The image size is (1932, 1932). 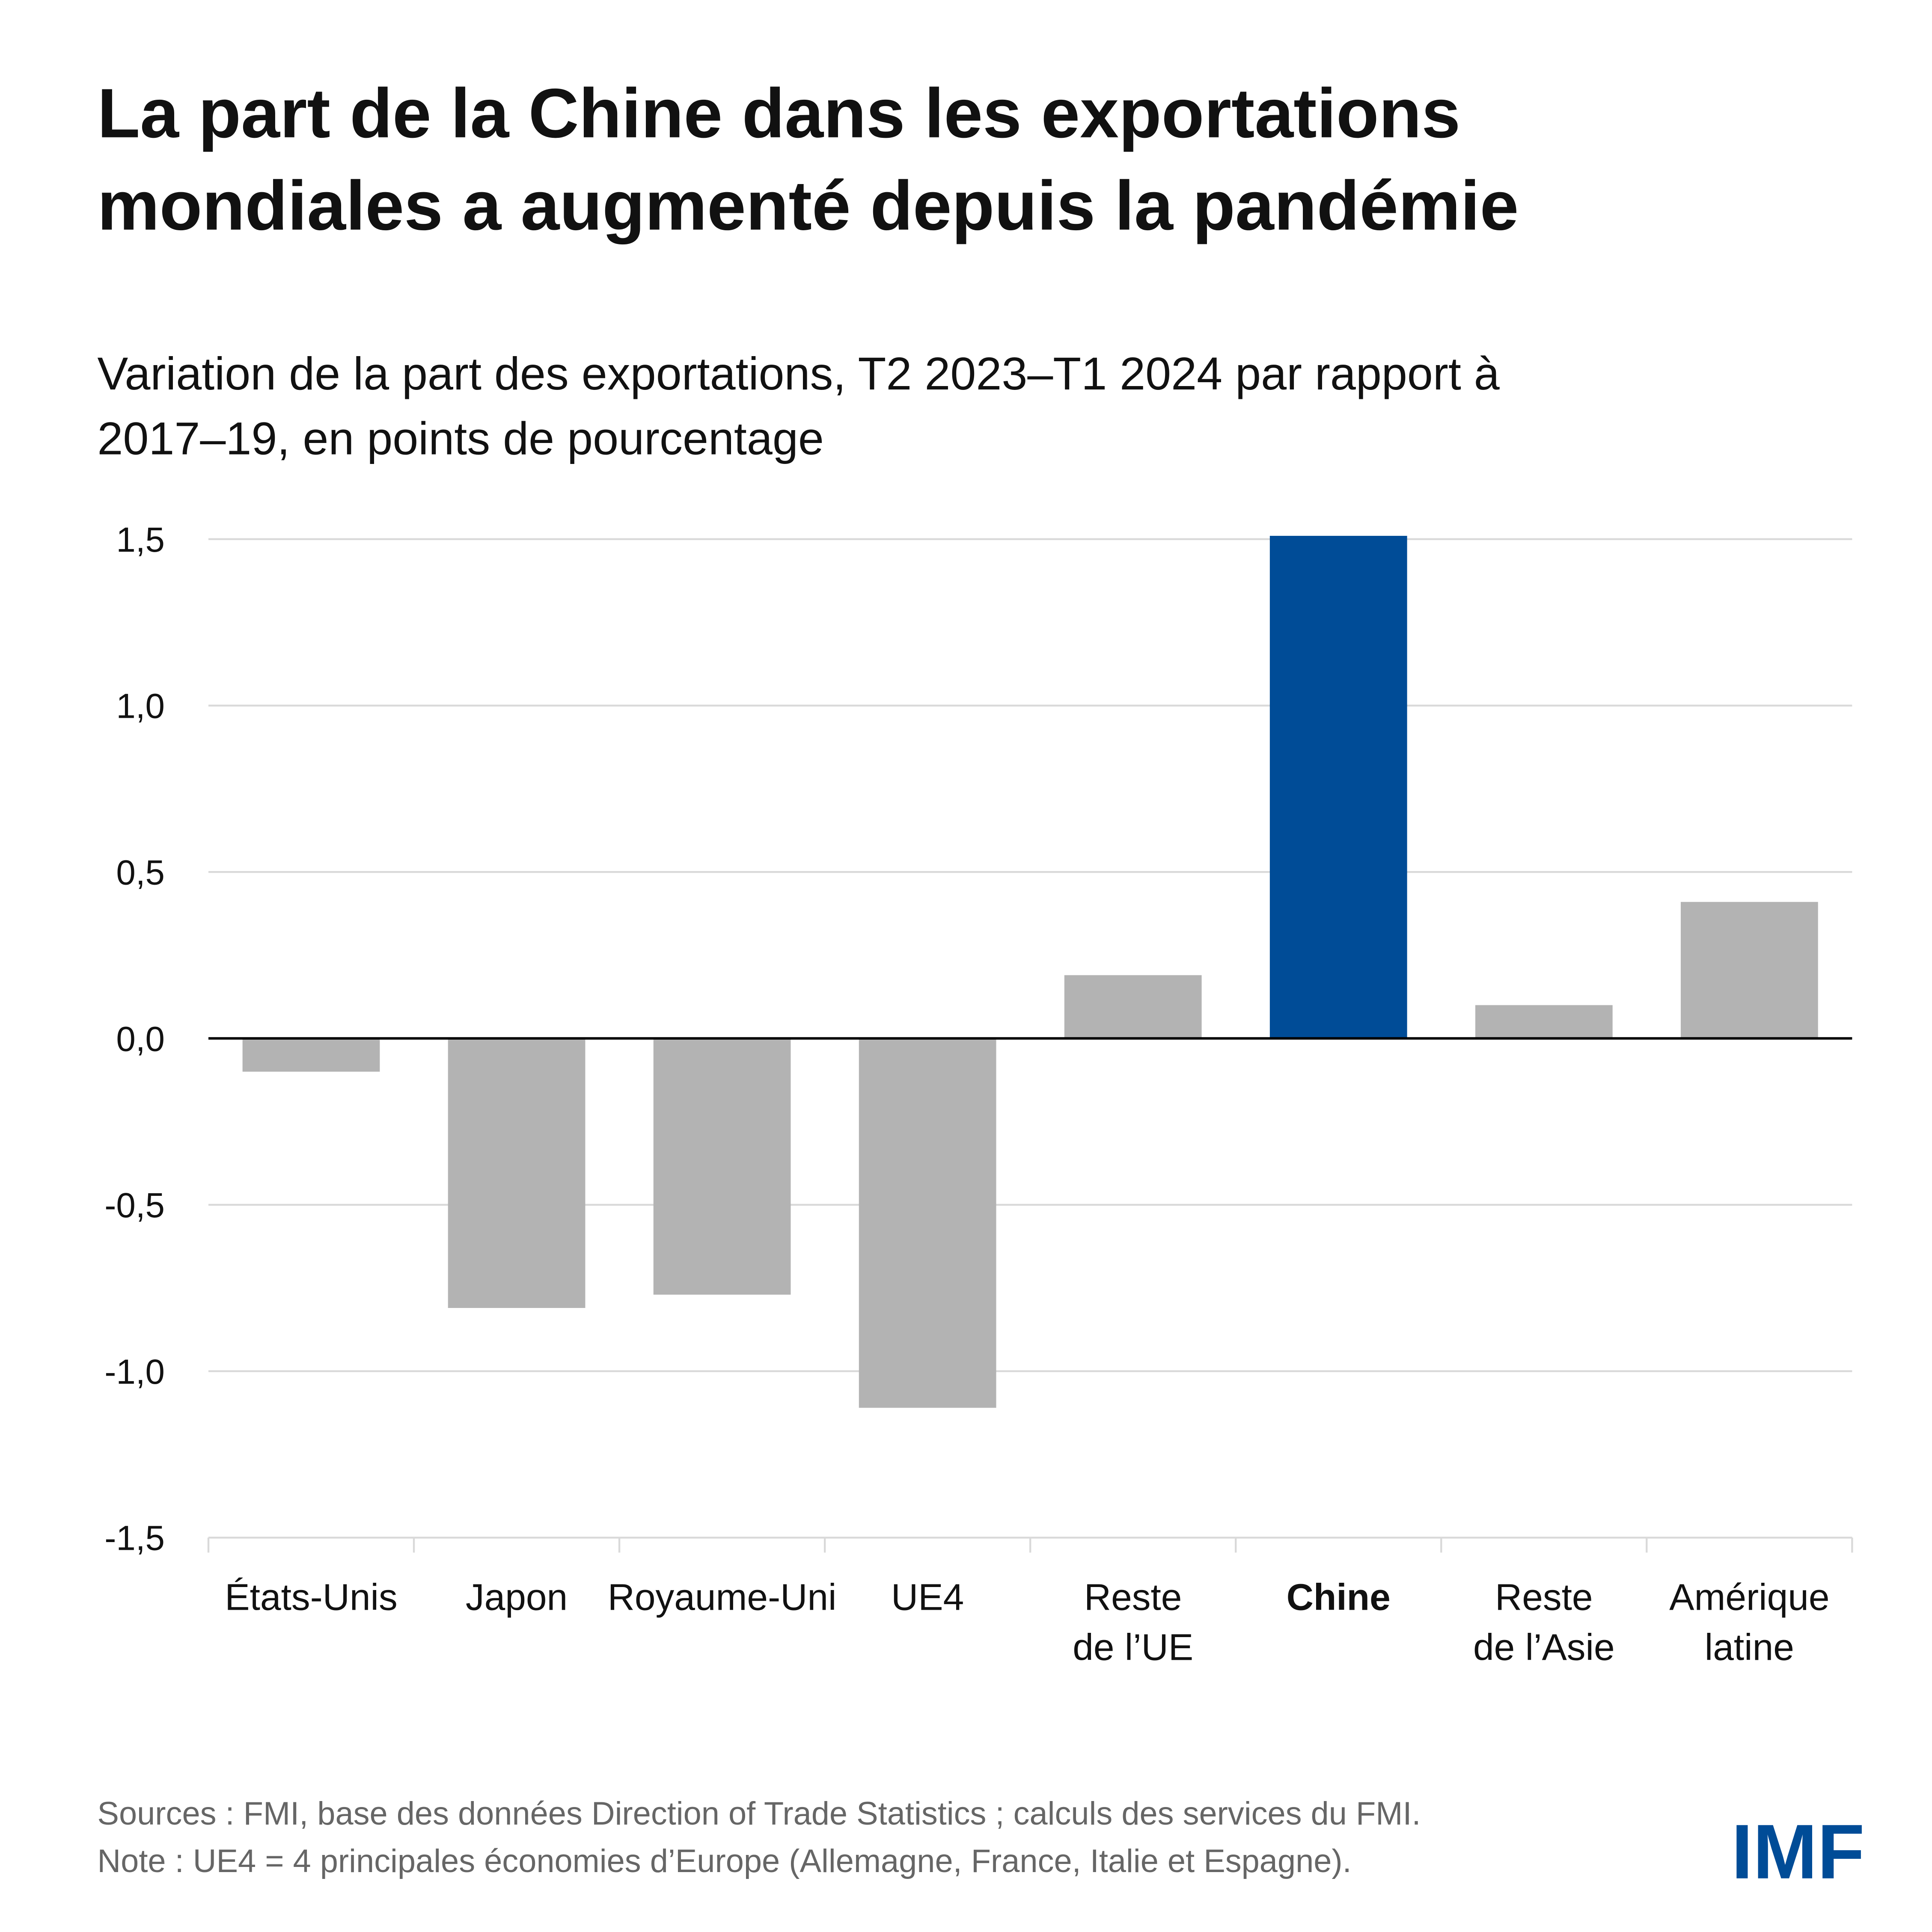 I want to click on y-tick-label: -0,5, so click(x=134, y=1205).